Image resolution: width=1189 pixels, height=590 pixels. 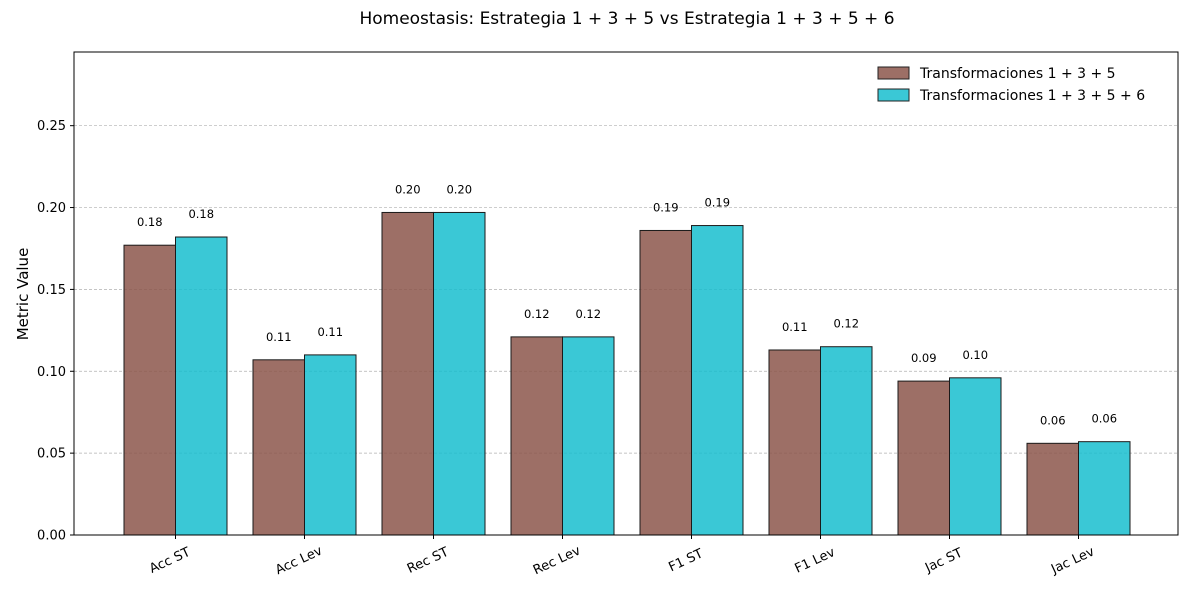 What do you see at coordinates (686, 560) in the screenshot?
I see `x-tick-label: F1 ST` at bounding box center [686, 560].